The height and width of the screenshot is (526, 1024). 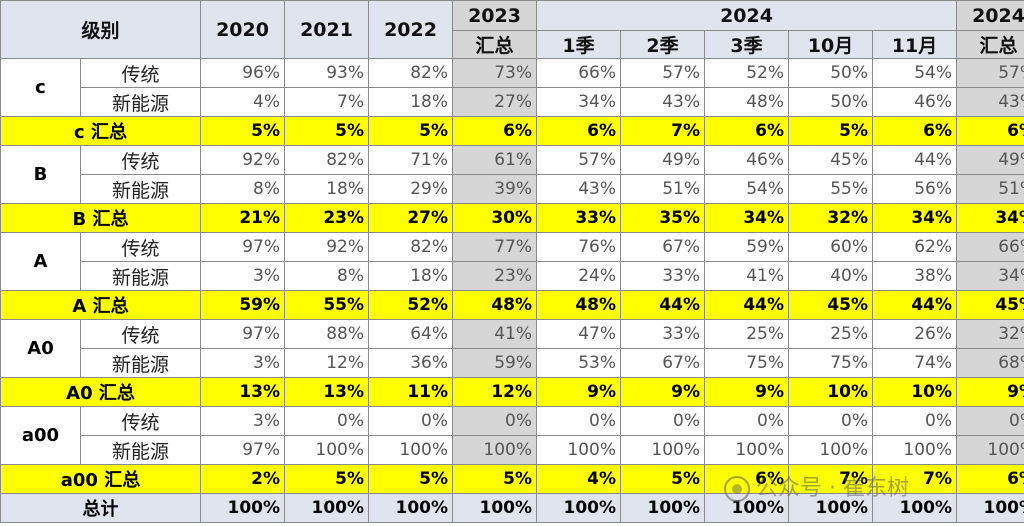 I want to click on share-value: 57%, so click(x=663, y=73).